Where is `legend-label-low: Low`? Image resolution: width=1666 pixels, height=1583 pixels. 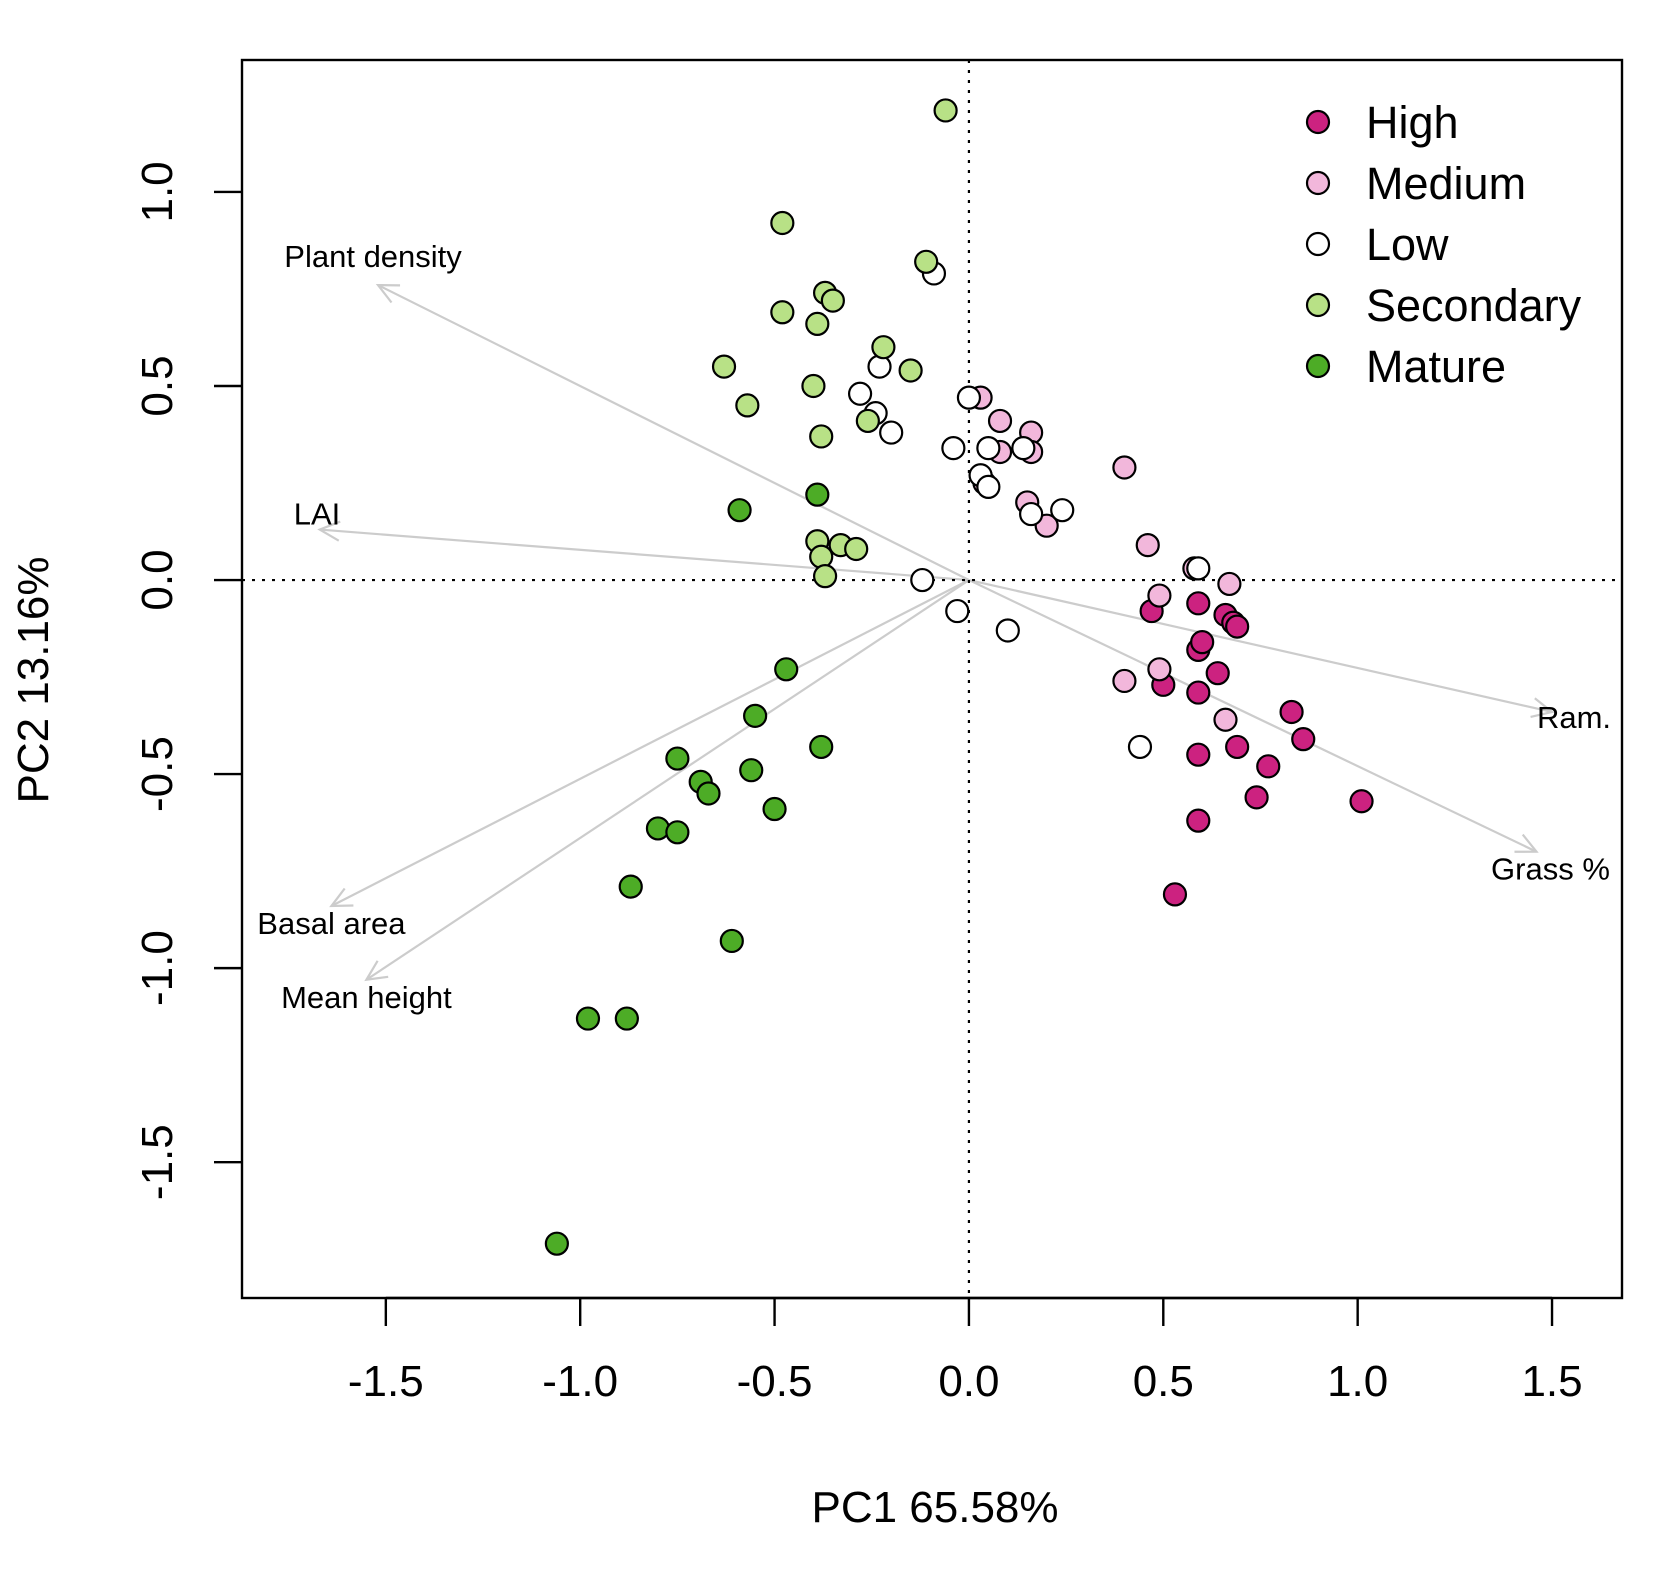
legend-label-low: Low is located at coordinates (1407, 244).